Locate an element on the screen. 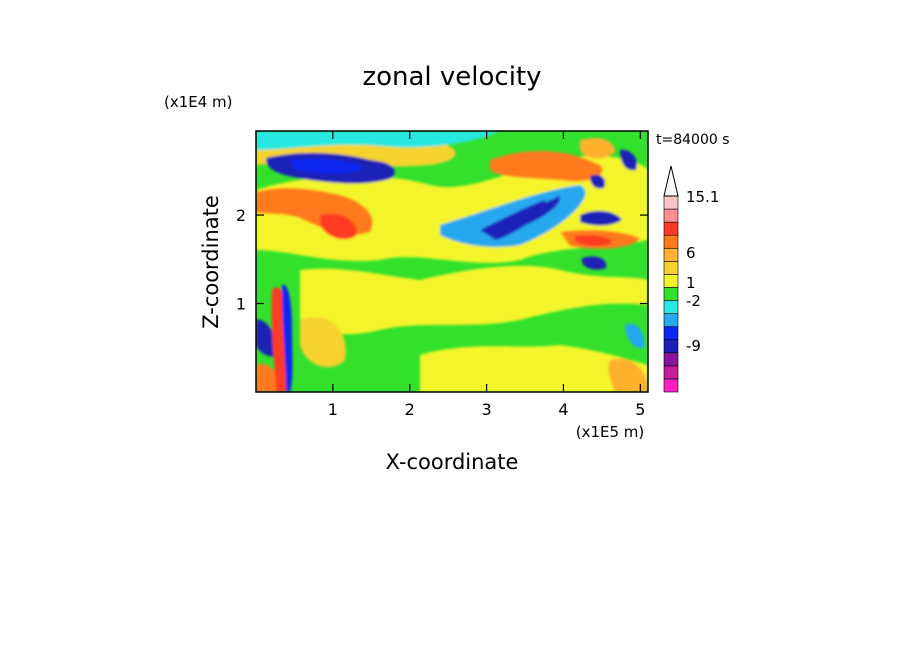  contour-yellow-bottom is located at coordinates (534, 368).